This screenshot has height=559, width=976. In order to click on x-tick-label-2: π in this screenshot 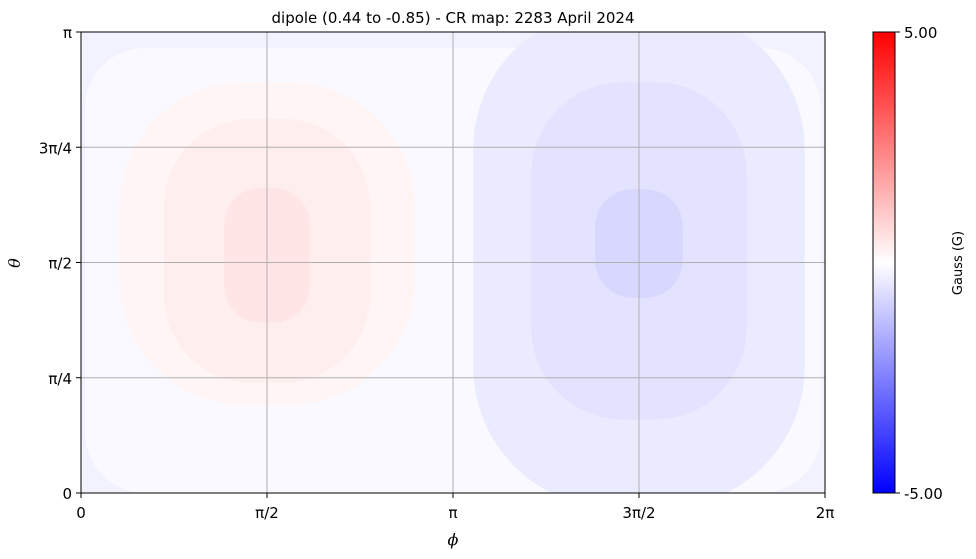, I will do `click(452, 513)`.